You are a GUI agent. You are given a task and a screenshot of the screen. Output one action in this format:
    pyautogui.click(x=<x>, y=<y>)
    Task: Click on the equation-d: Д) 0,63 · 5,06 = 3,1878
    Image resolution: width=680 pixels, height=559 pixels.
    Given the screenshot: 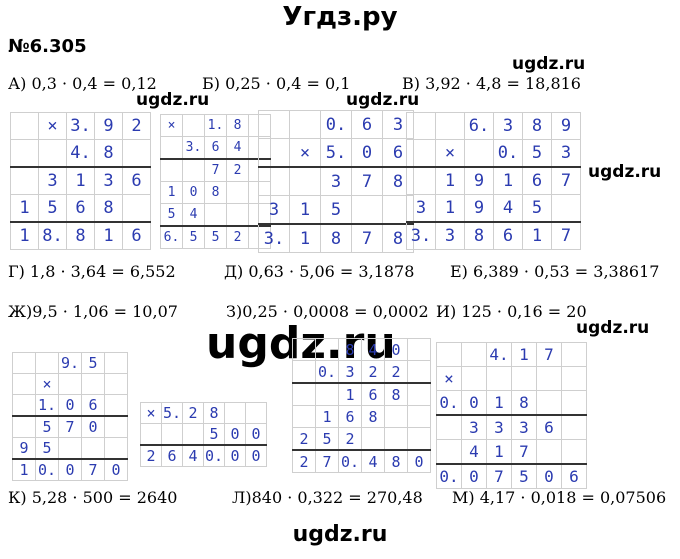 What is the action you would take?
    pyautogui.click(x=319, y=271)
    